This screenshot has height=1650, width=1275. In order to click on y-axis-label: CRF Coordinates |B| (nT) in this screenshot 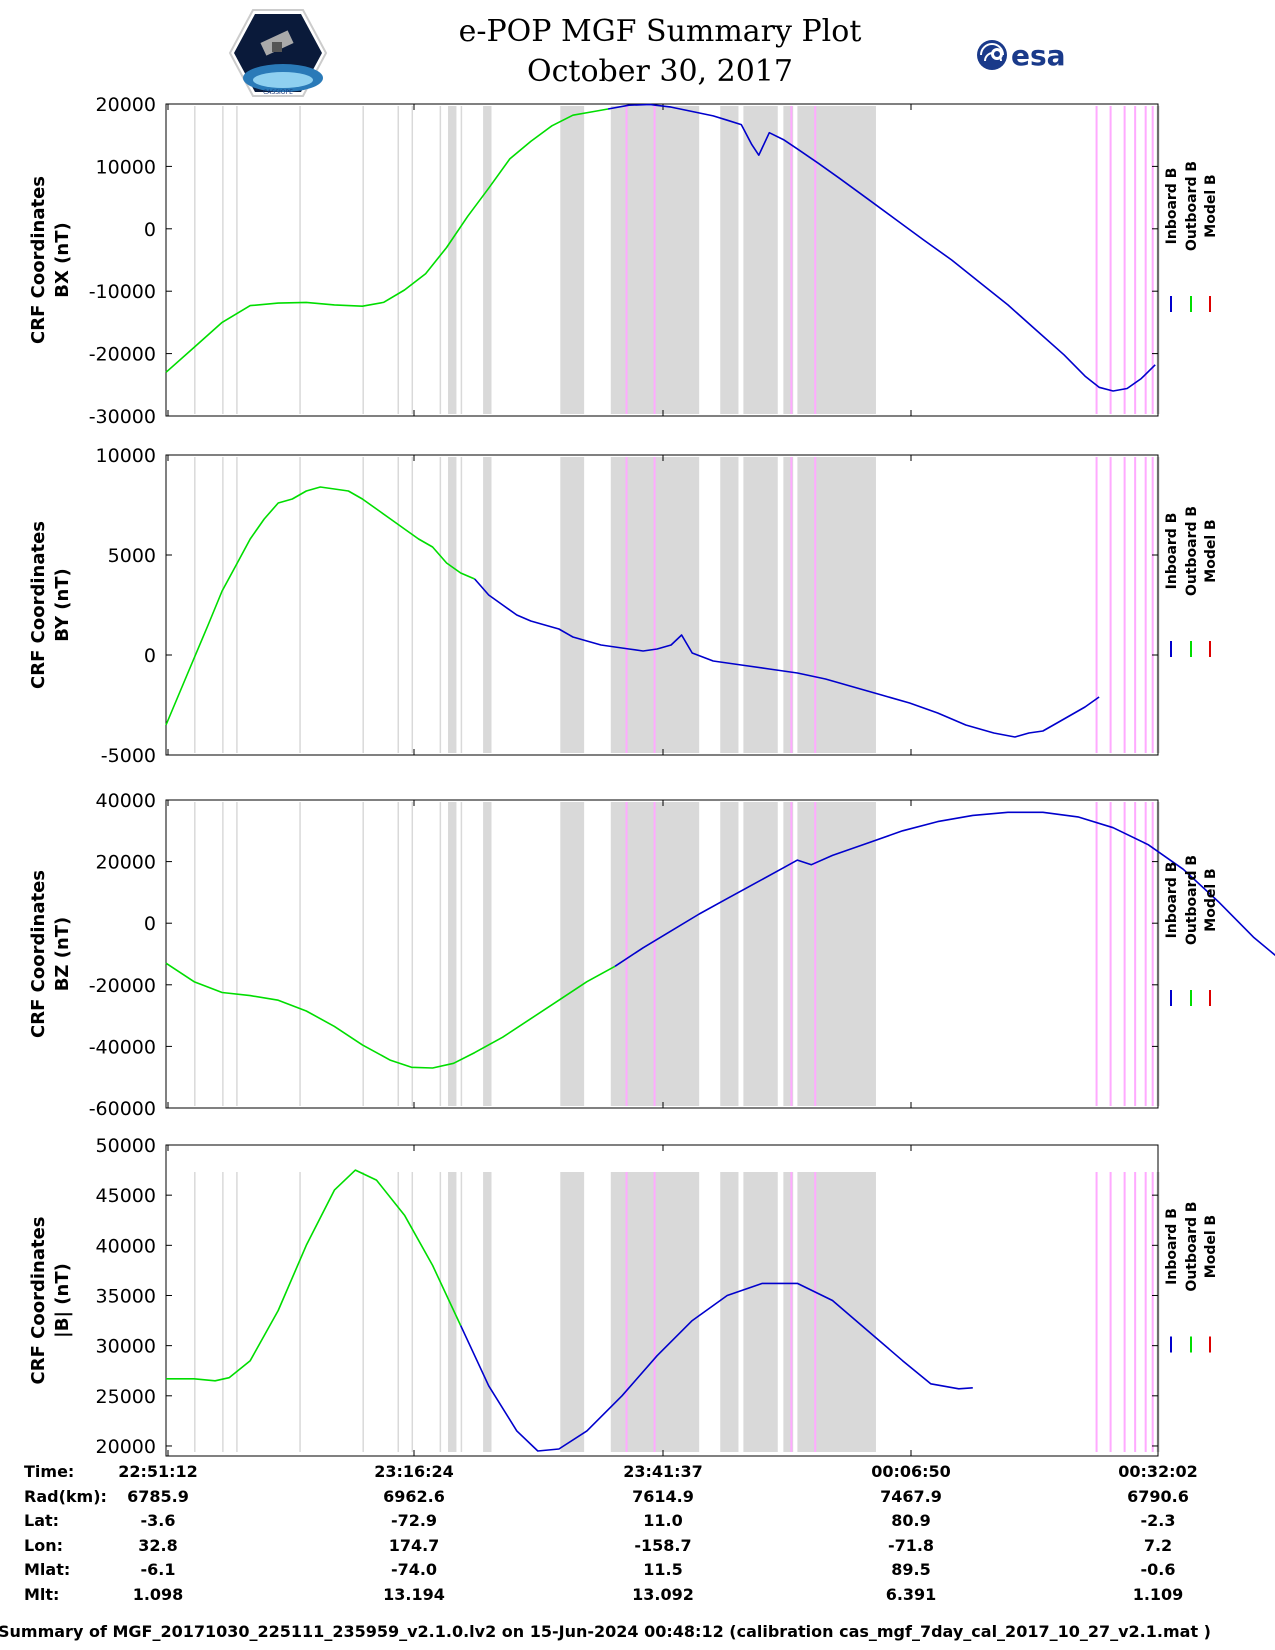, I will do `click(50, 1301)`.